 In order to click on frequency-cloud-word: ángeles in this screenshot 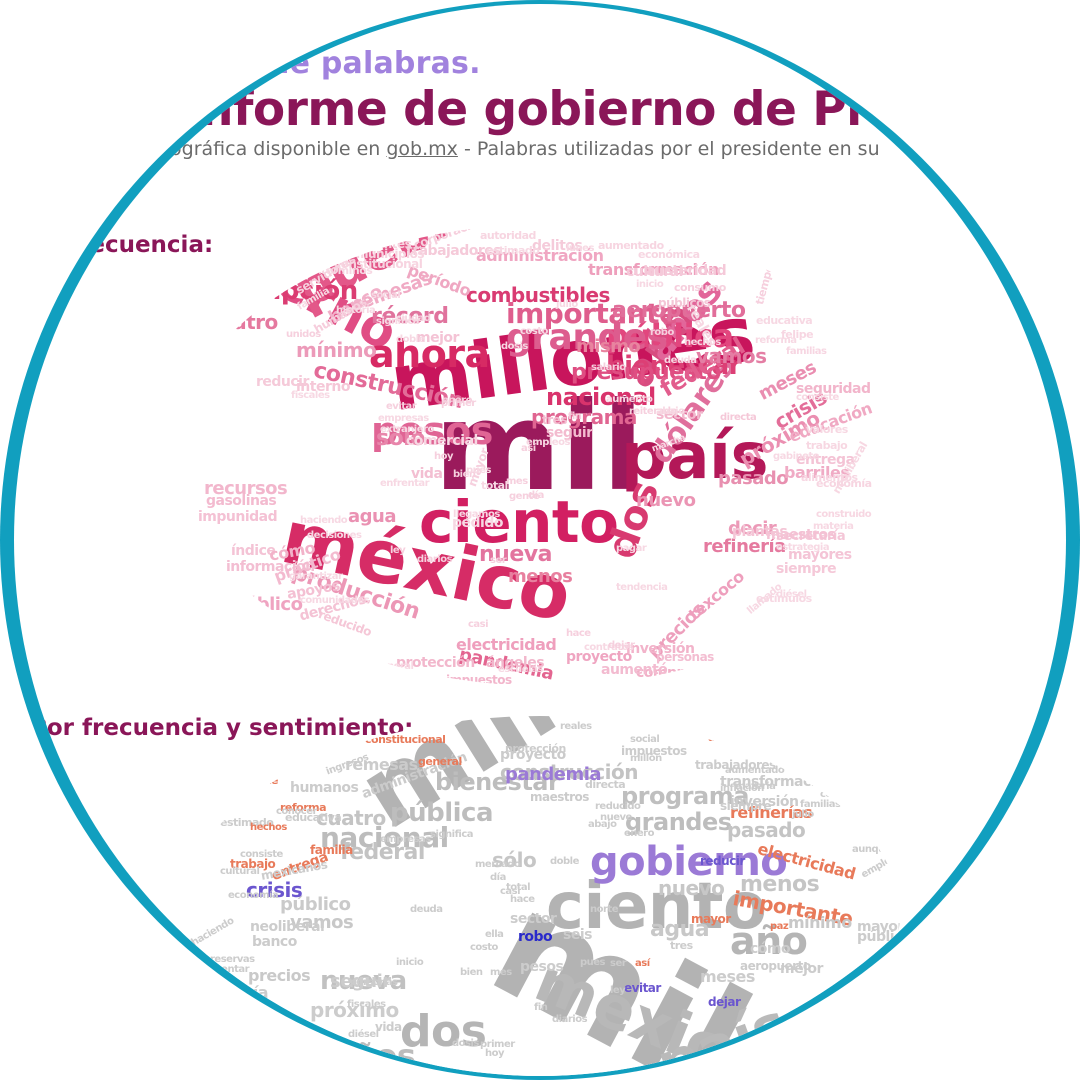, I will do `click(515, 663)`.